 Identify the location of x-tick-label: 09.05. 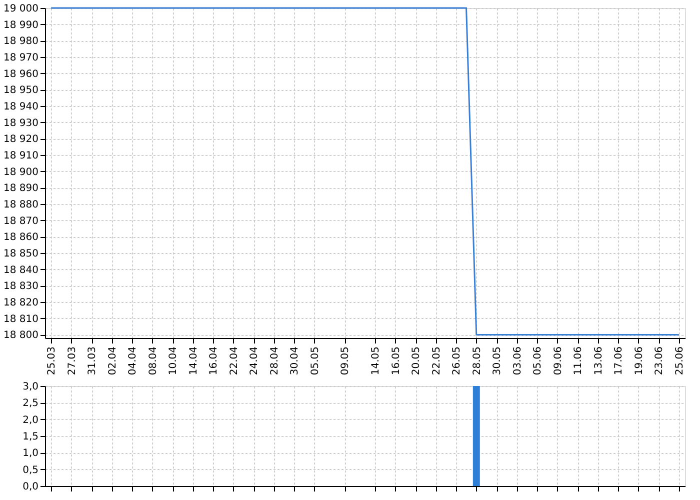
(346, 361).